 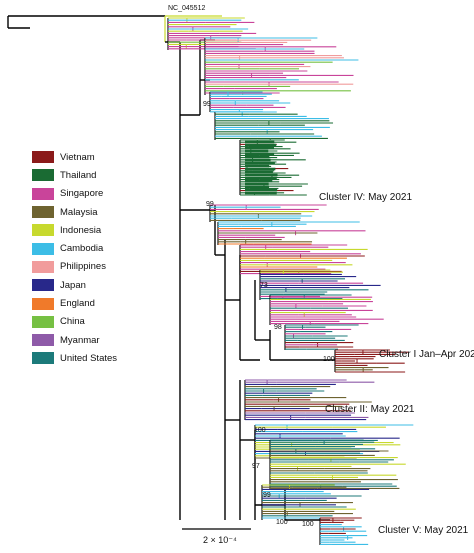 What do you see at coordinates (370, 409) in the screenshot?
I see `cluster-label-ii: Cluster II: May 2021` at bounding box center [370, 409].